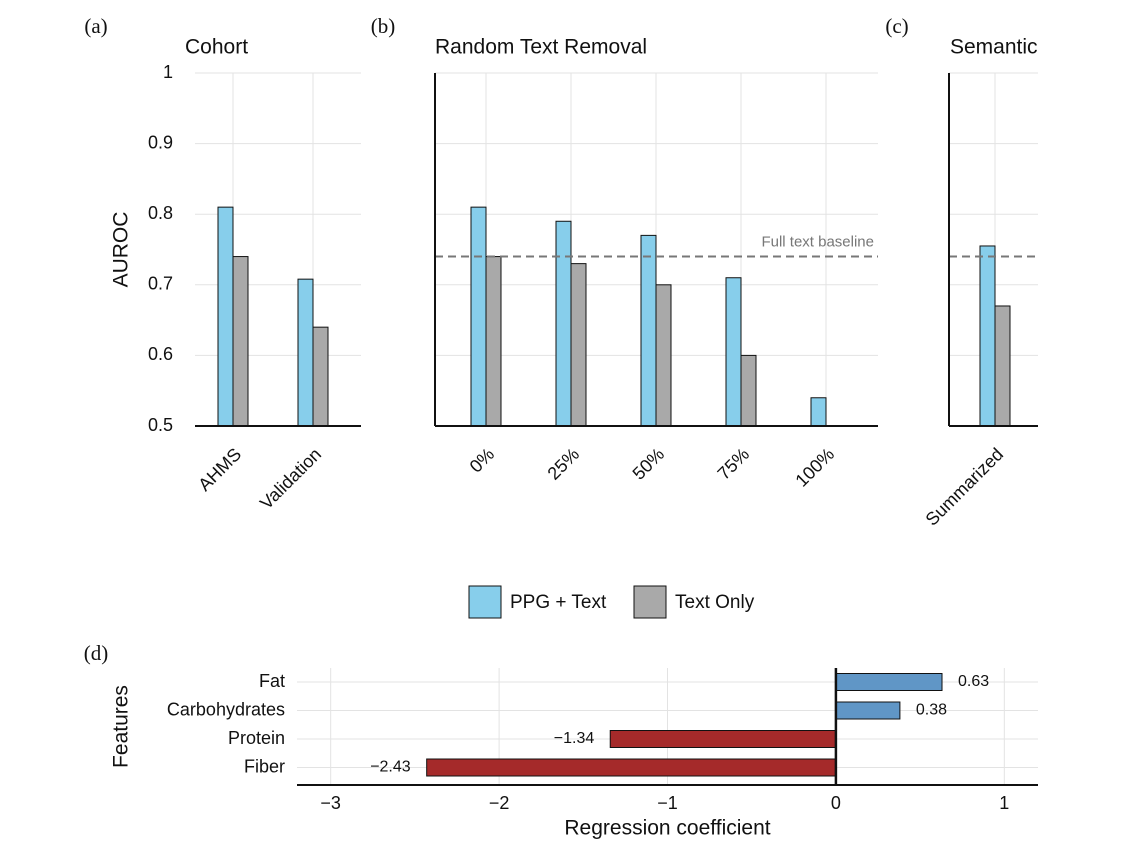  Describe the element at coordinates (715, 602) in the screenshot. I see `legend-label: Text Only` at that location.